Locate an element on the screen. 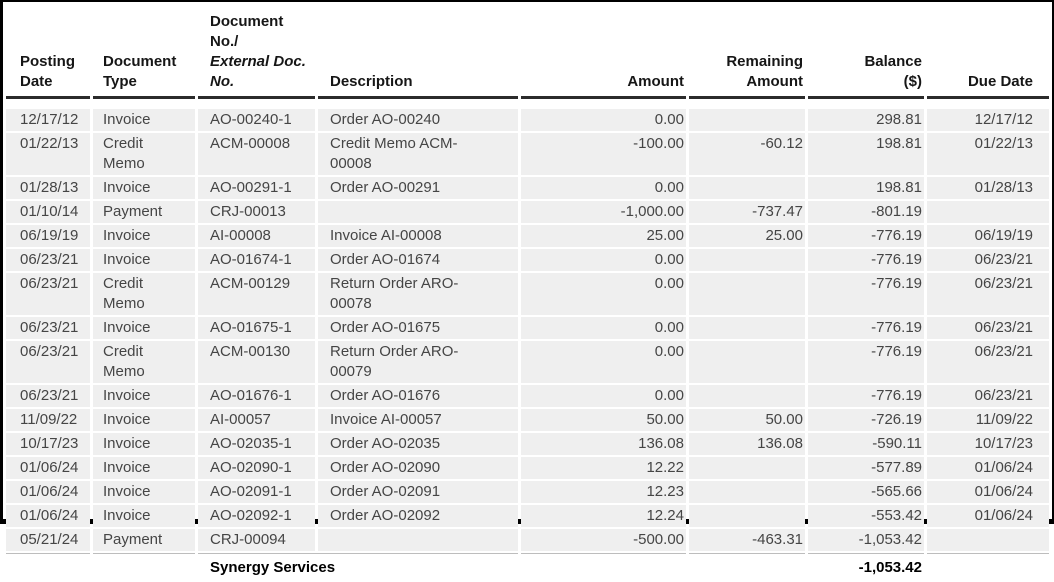  cell-description: Credit Memo ACM- 00008 is located at coordinates (418, 154).